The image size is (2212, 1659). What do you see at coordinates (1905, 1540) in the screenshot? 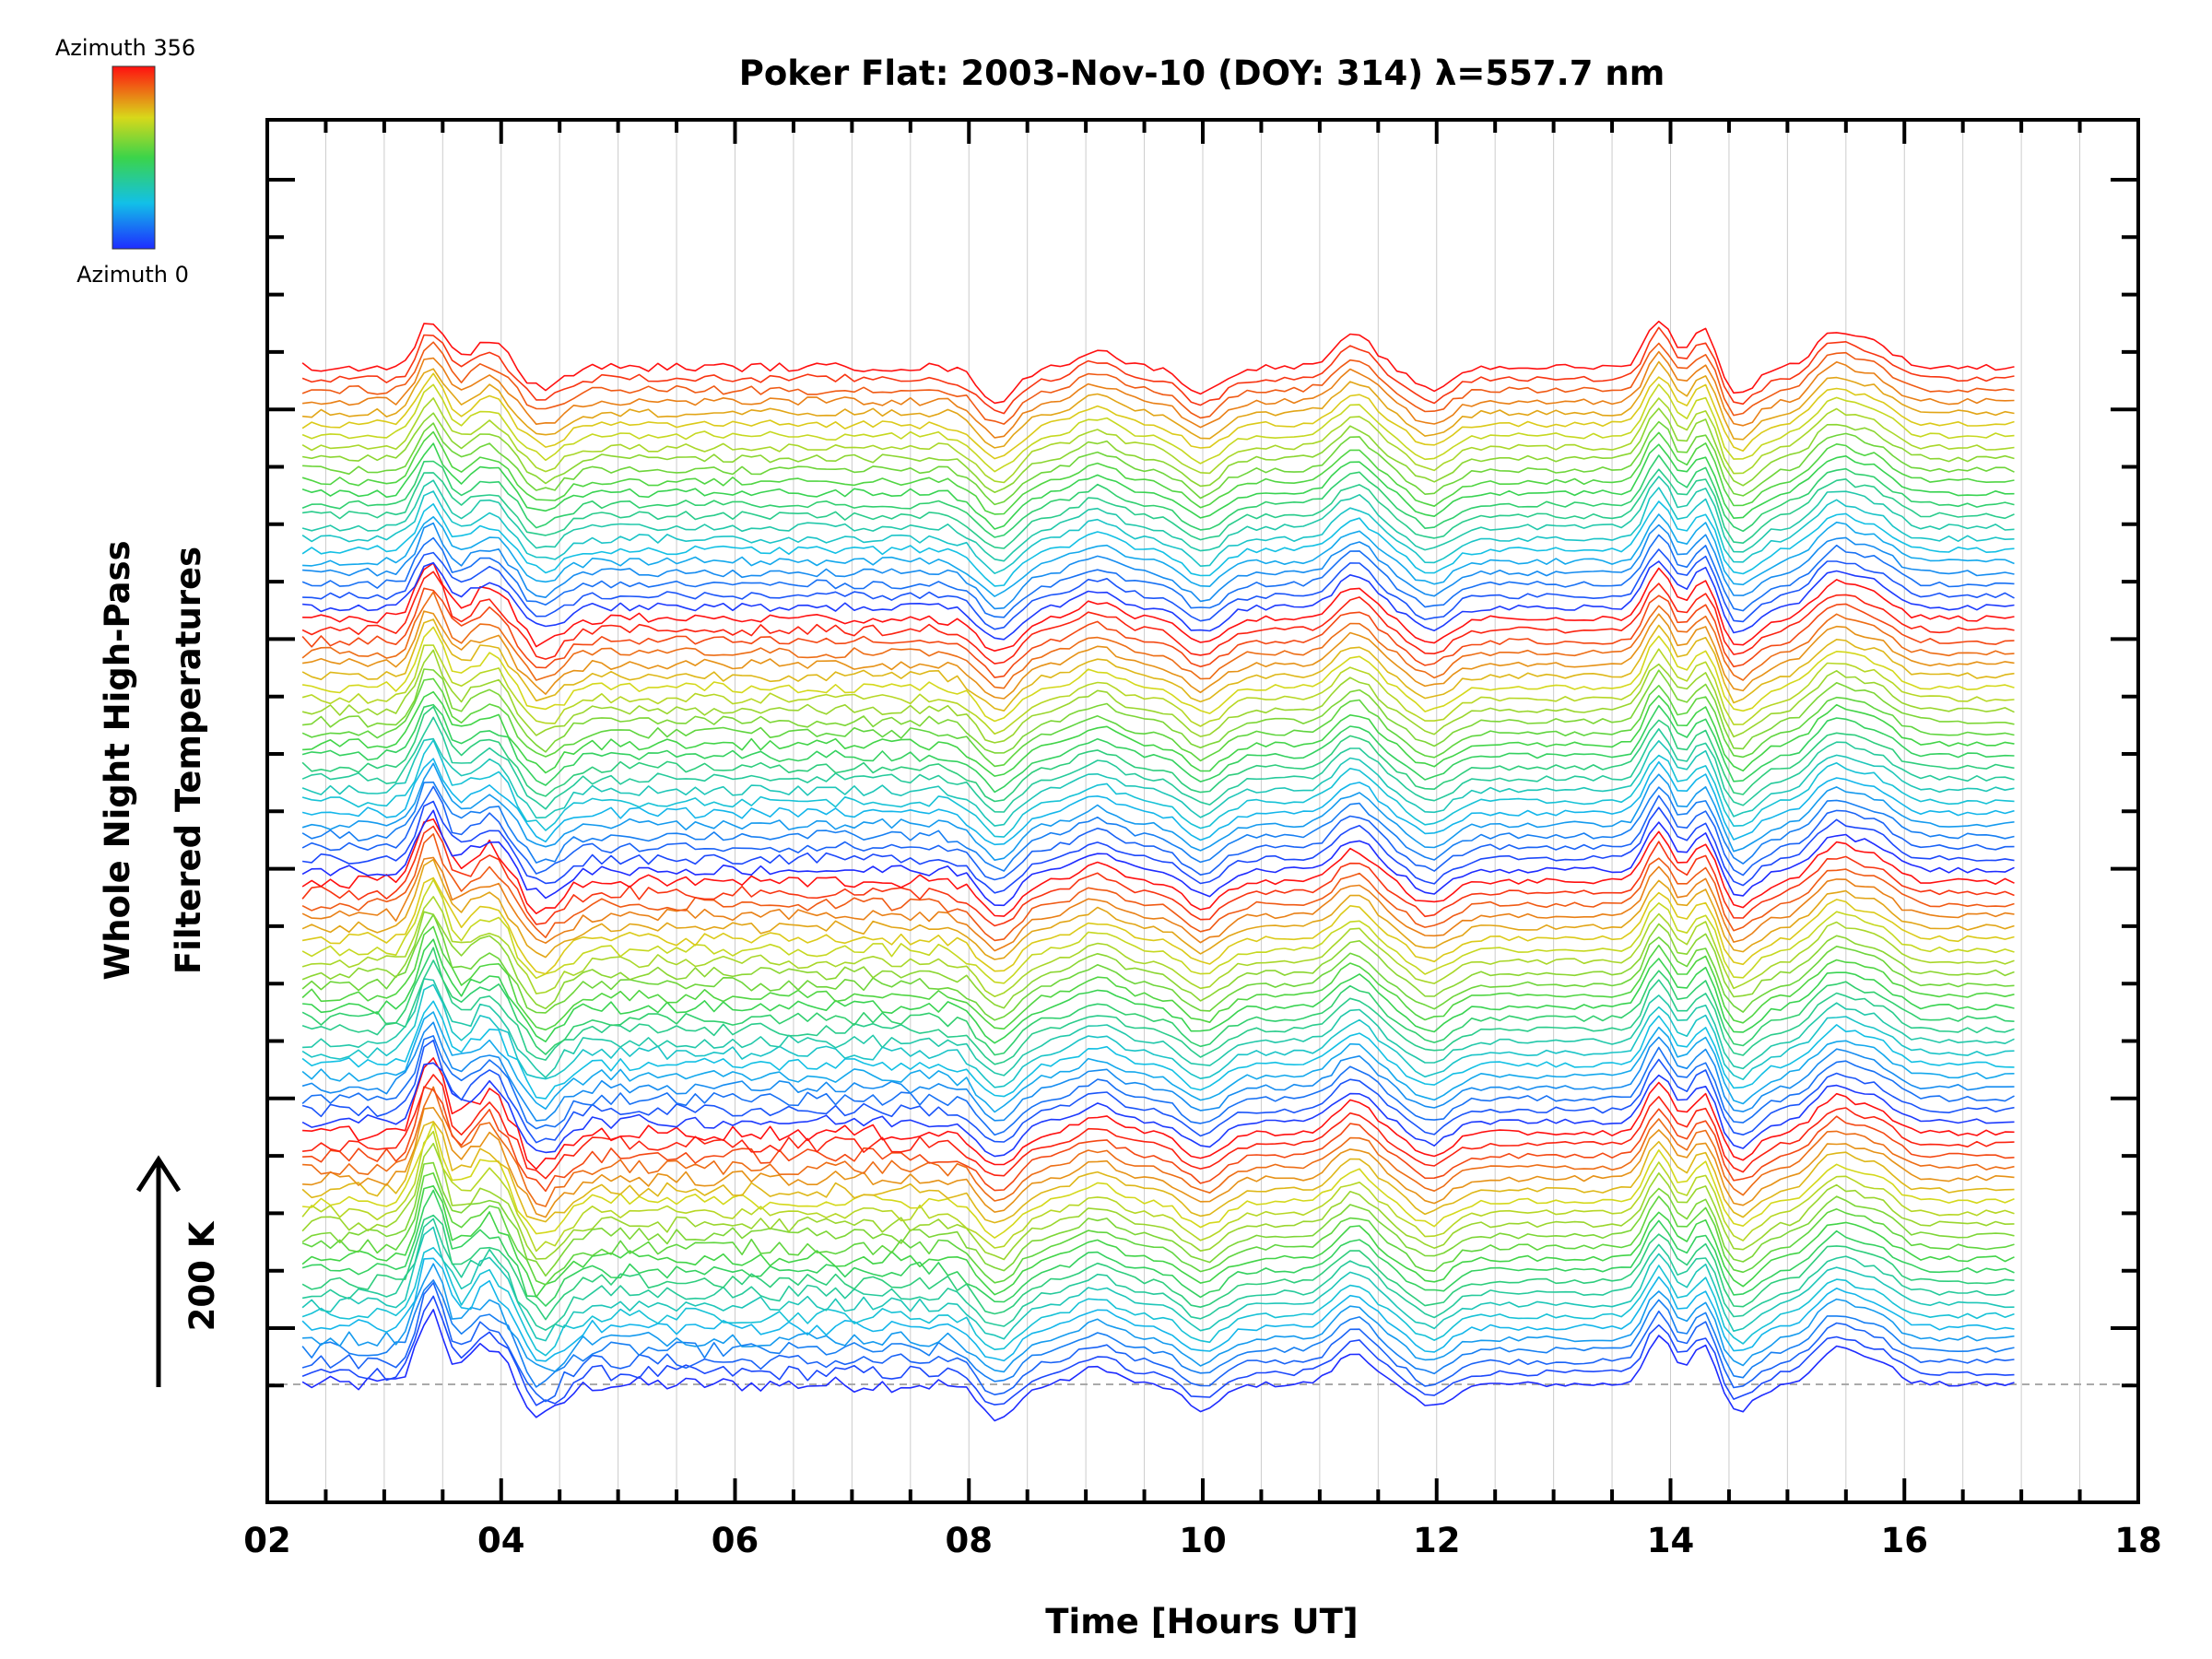
I see `x-tick-label: 16` at bounding box center [1905, 1540].